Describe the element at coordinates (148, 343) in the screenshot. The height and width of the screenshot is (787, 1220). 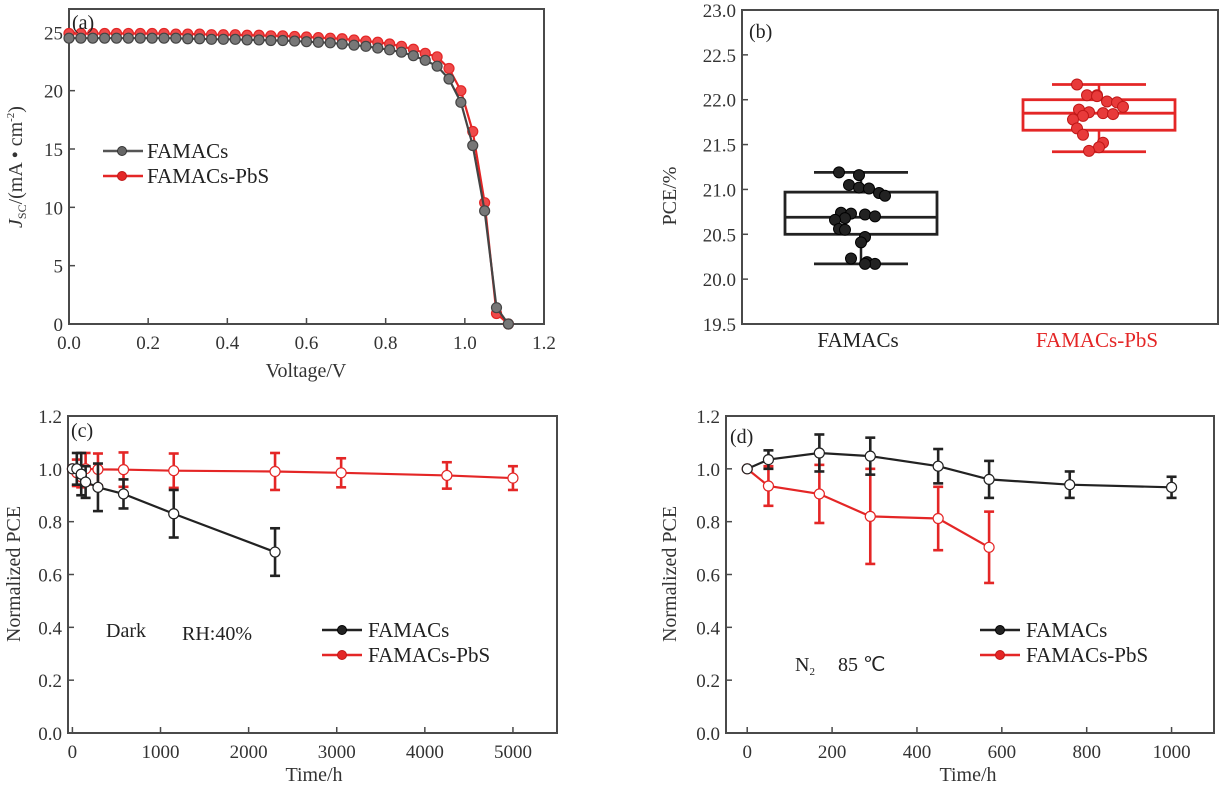
I see `panel-a-xtick-label: 0.2` at that location.